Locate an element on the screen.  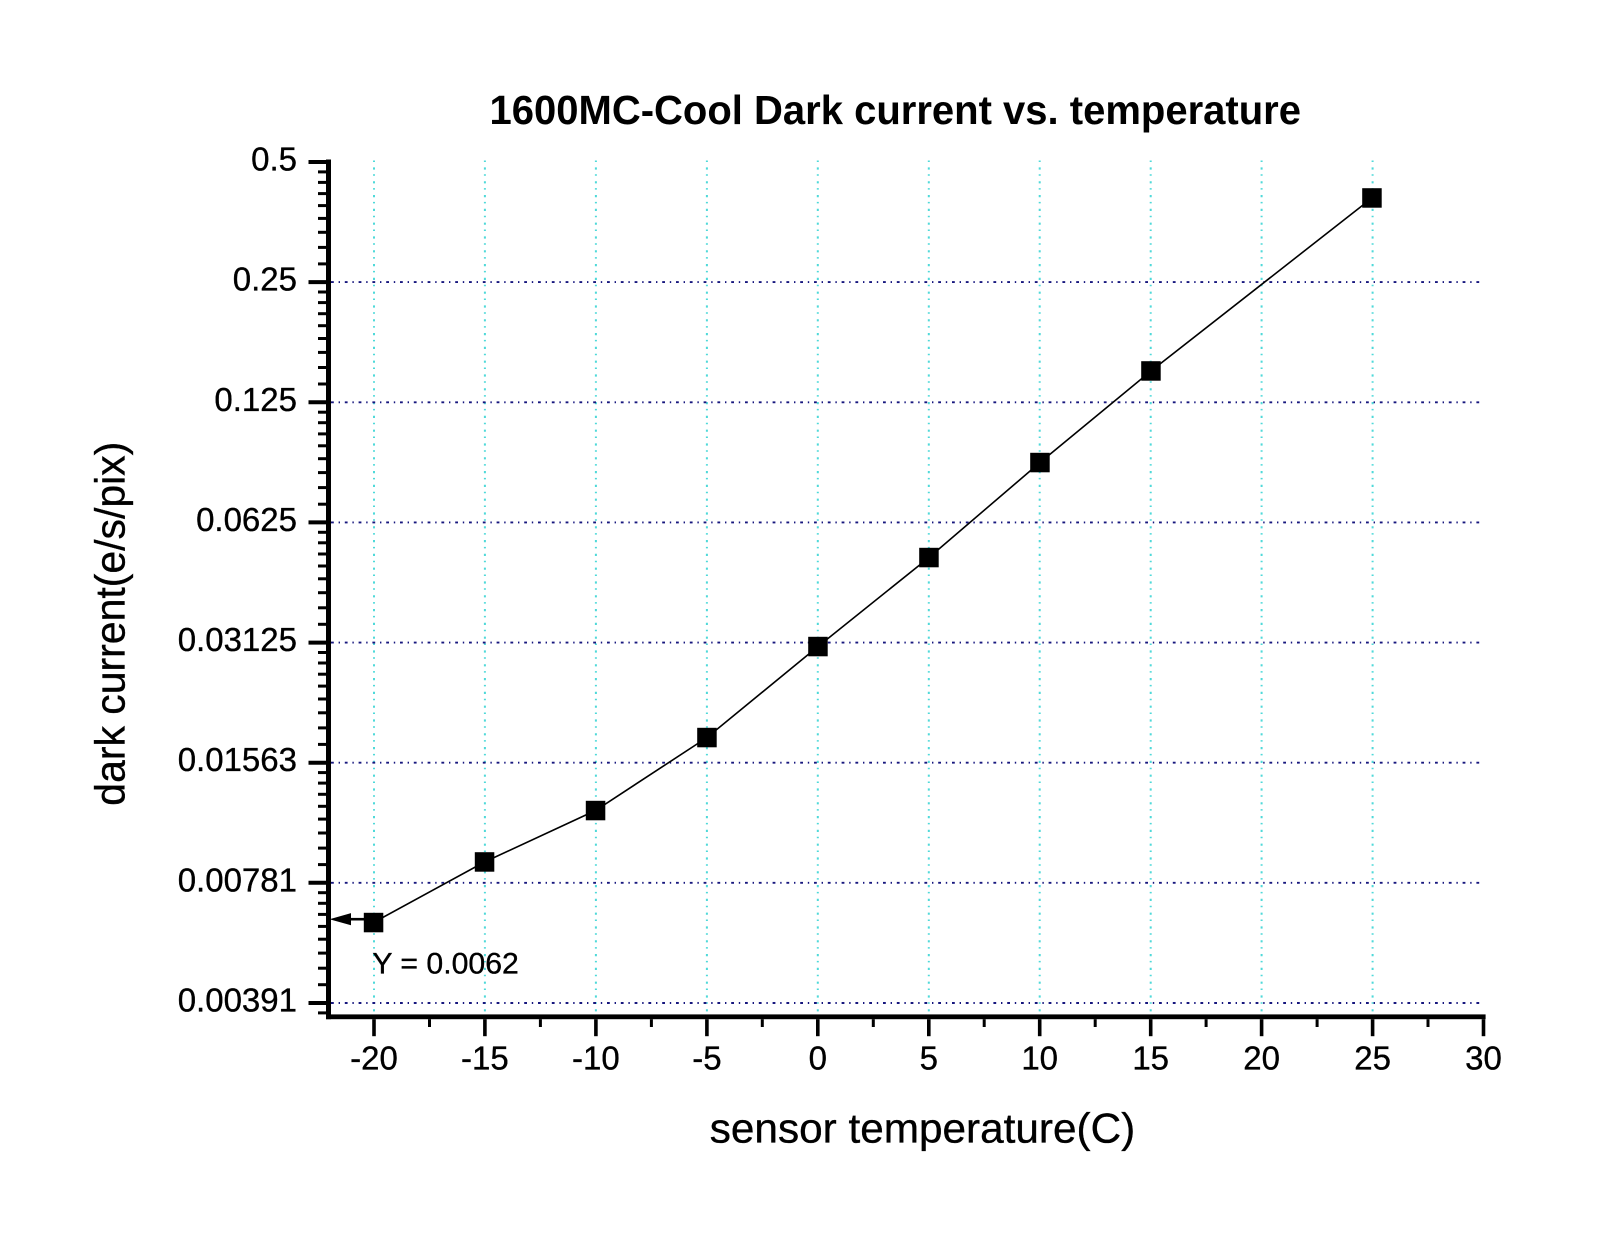
svg-text: 0.125 is located at coordinates (255, 399).